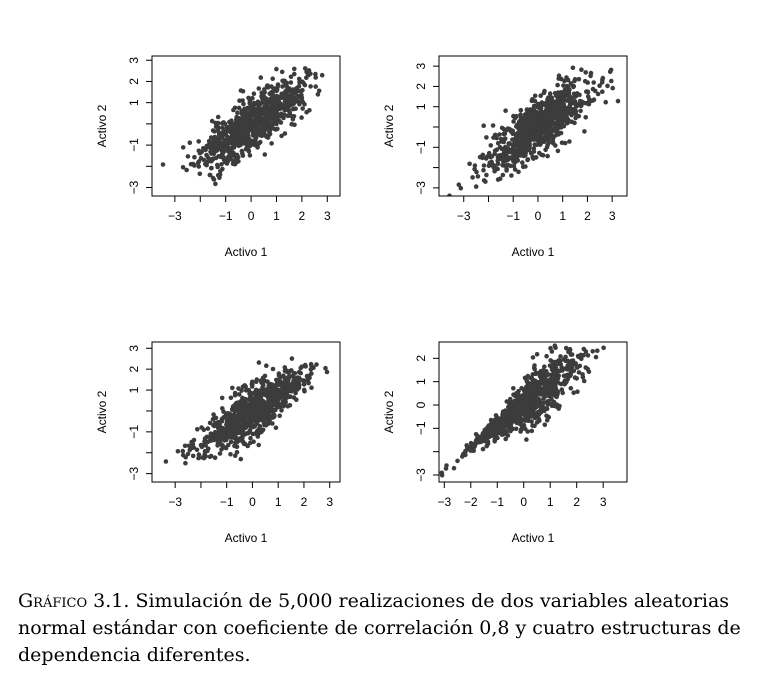  I want to click on y-tick-label: −1, so click(134, 432).